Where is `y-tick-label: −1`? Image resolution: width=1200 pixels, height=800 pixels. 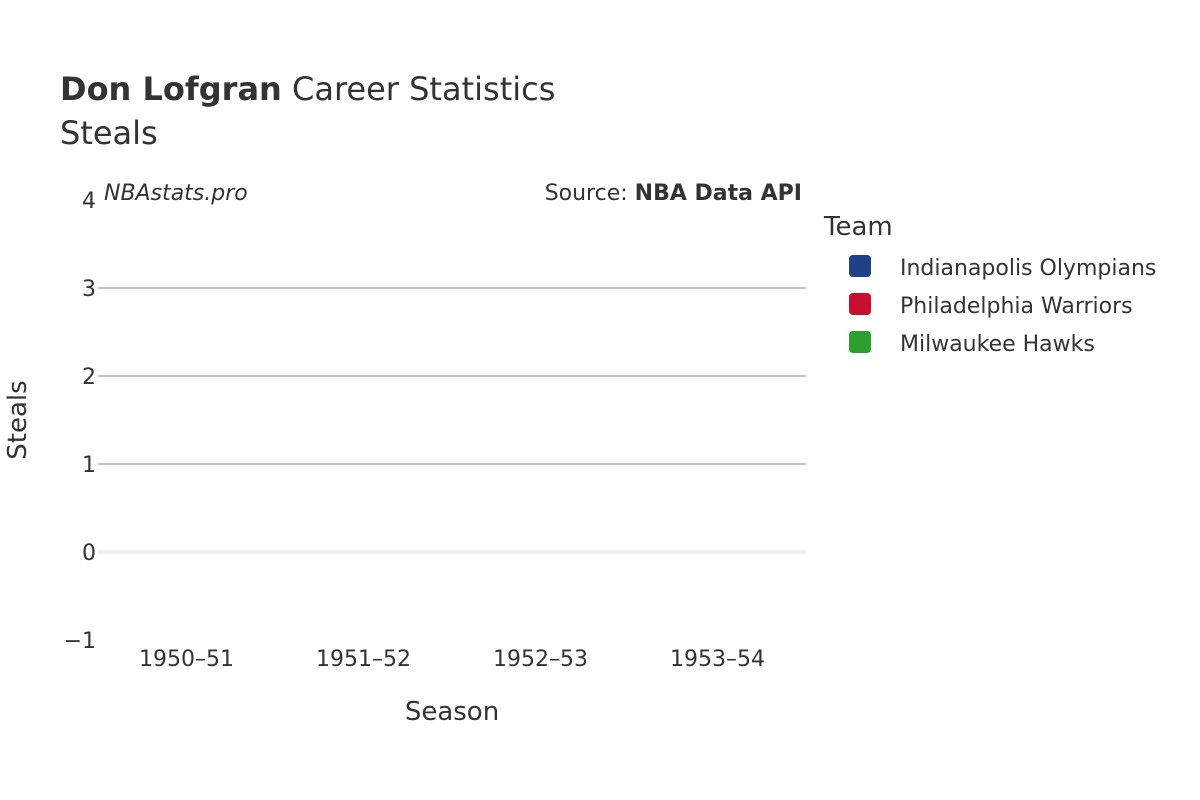
y-tick-label: −1 is located at coordinates (80, 641).